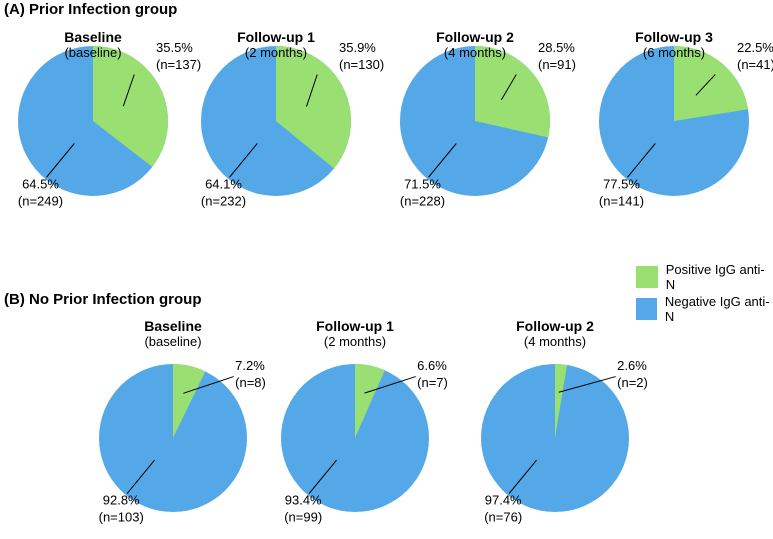  I want to click on label-negative-pct-6: 97.4%, so click(503, 500).